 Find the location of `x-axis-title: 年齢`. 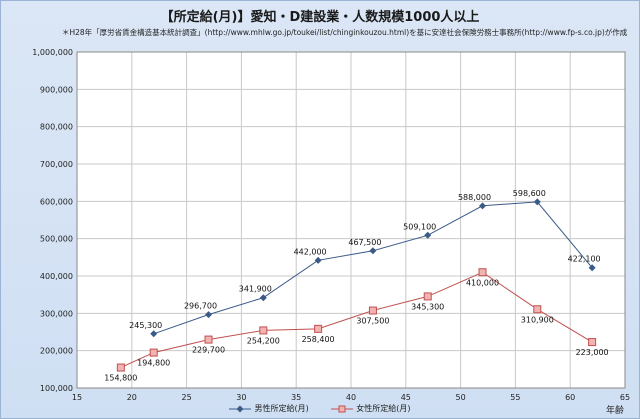

x-axis-title: 年齢 is located at coordinates (615, 411).